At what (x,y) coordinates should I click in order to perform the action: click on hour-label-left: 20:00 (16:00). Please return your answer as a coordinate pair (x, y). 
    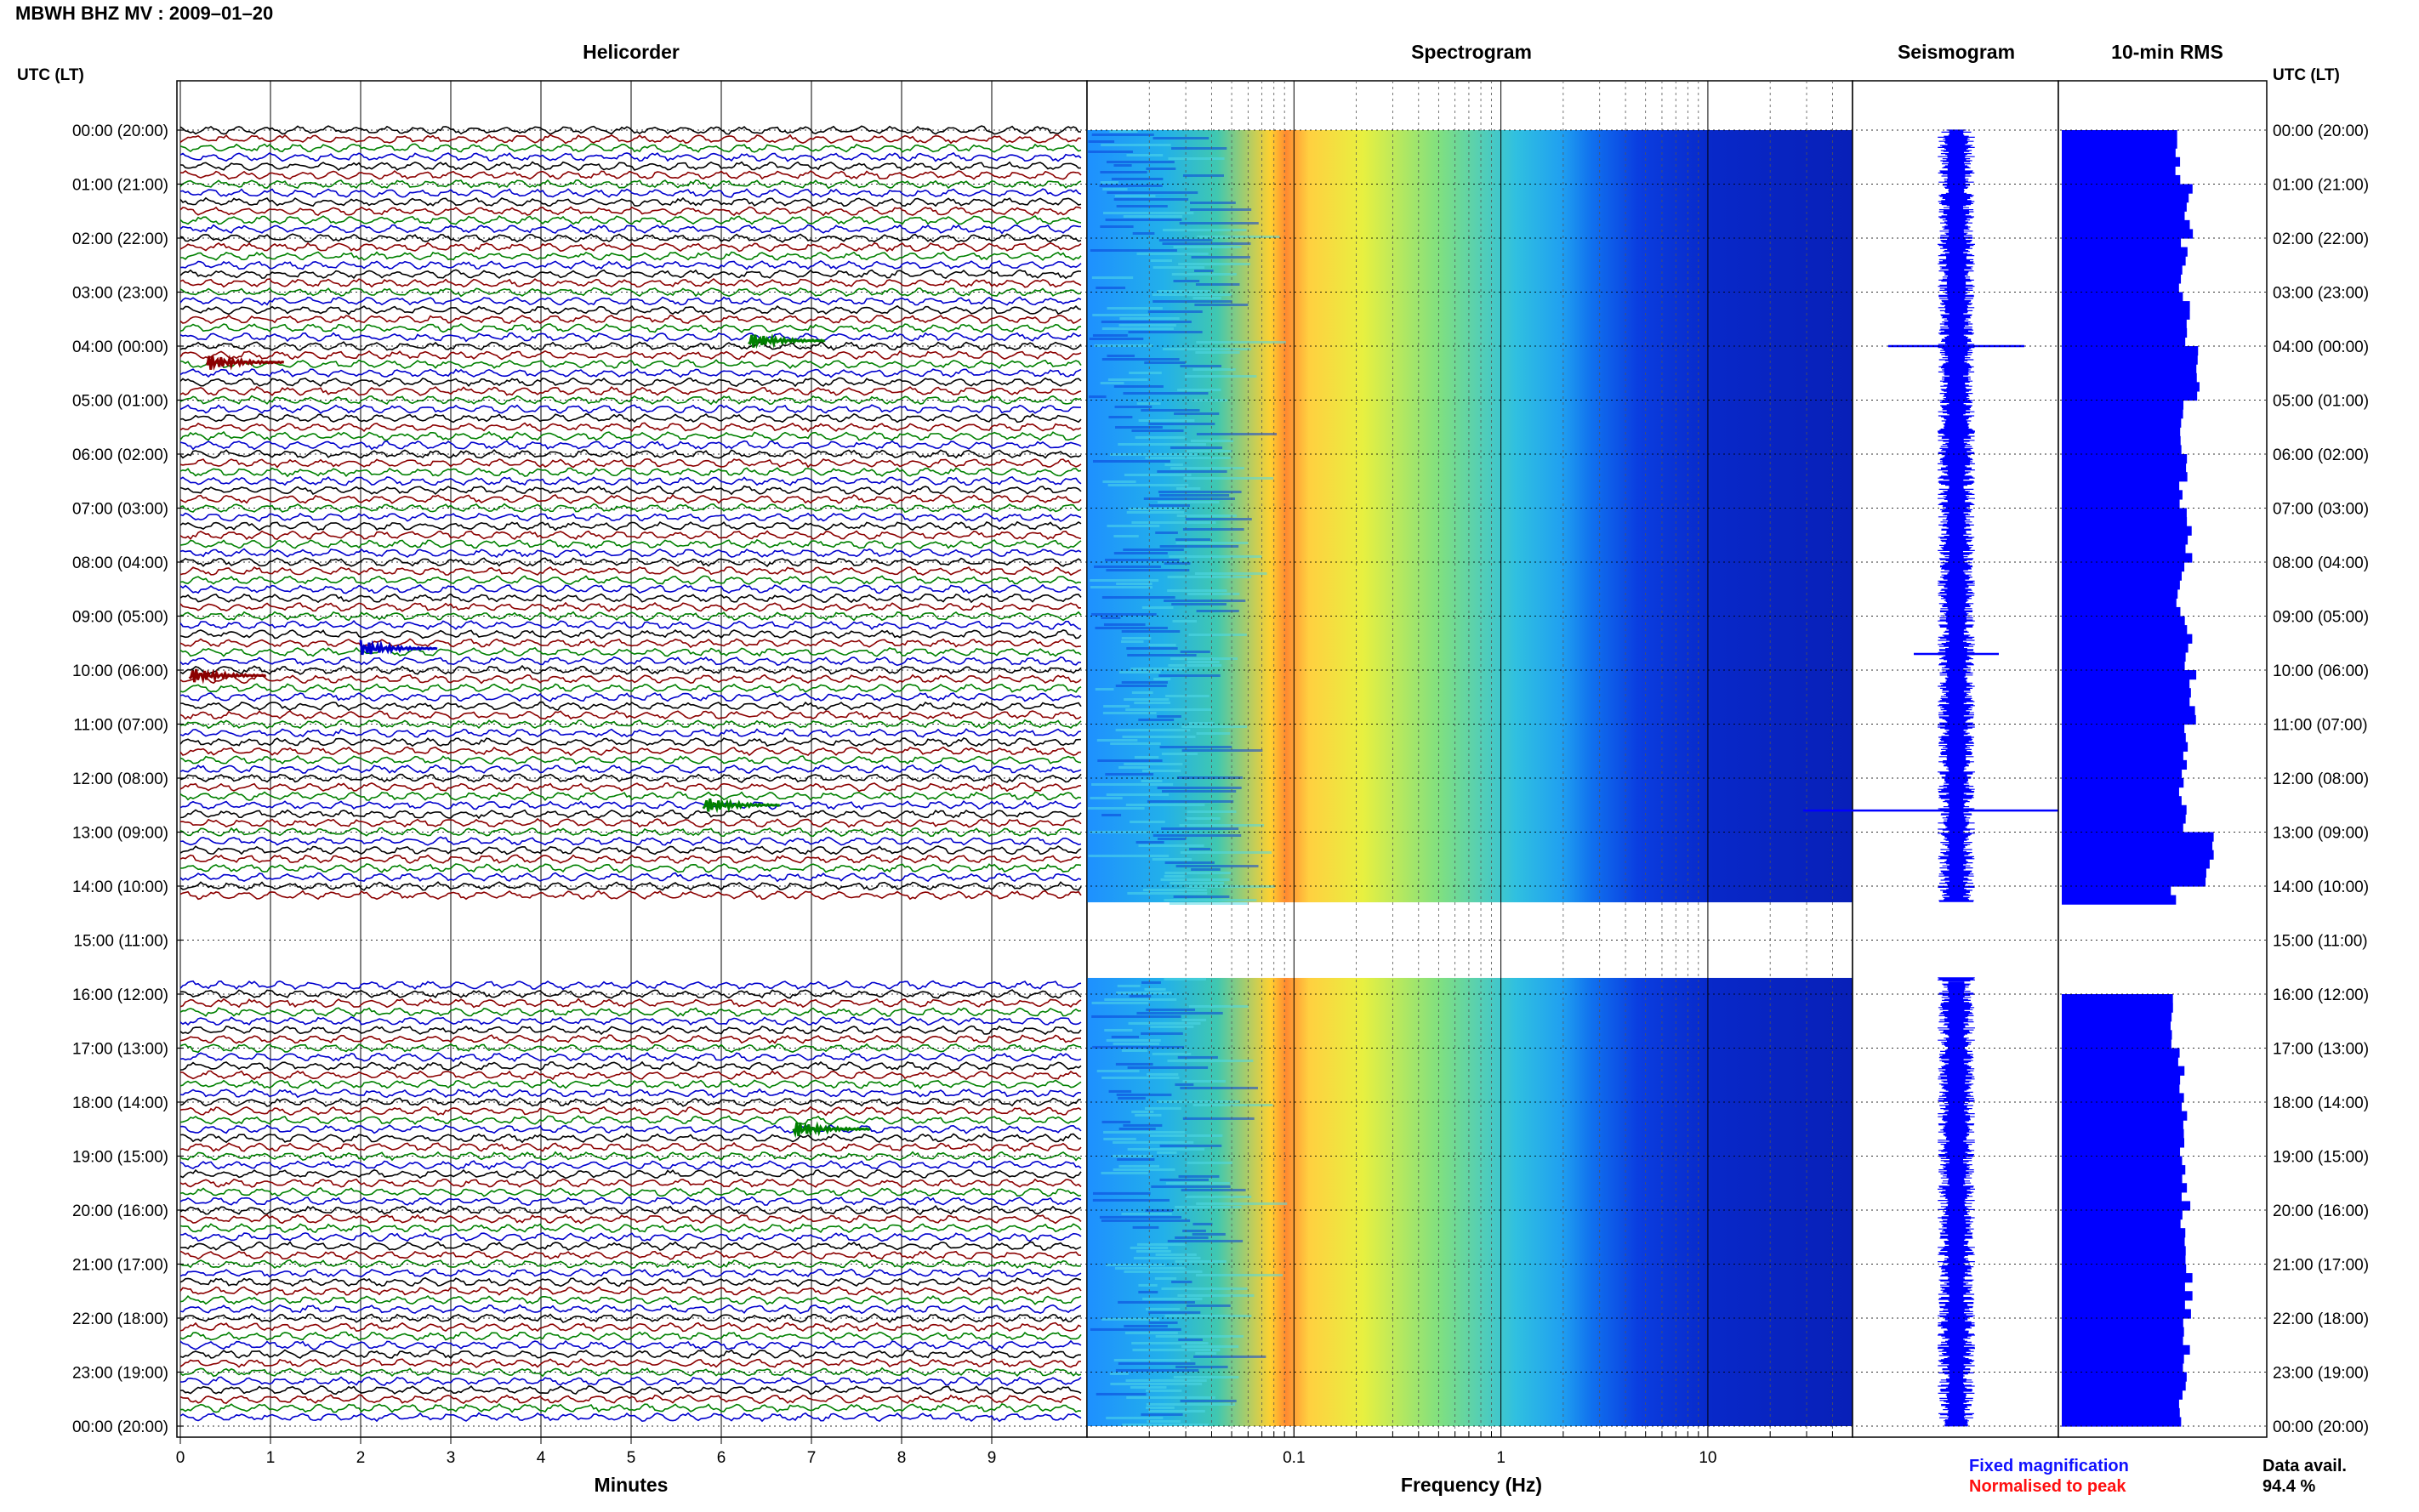
    Looking at the image, I should click on (120, 1211).